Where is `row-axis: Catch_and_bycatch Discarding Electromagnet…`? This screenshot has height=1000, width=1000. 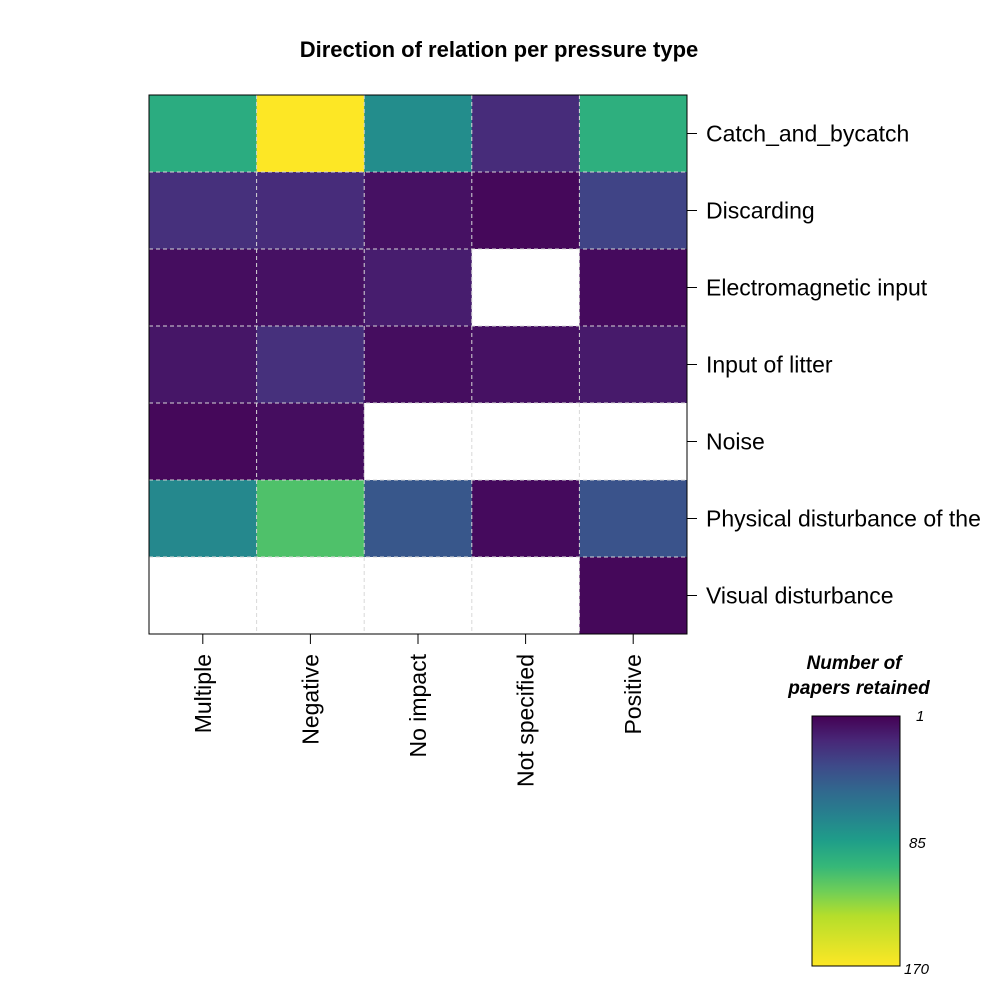
row-axis: Catch_and_bycatch Discarding Electromagnet… is located at coordinates (834, 365).